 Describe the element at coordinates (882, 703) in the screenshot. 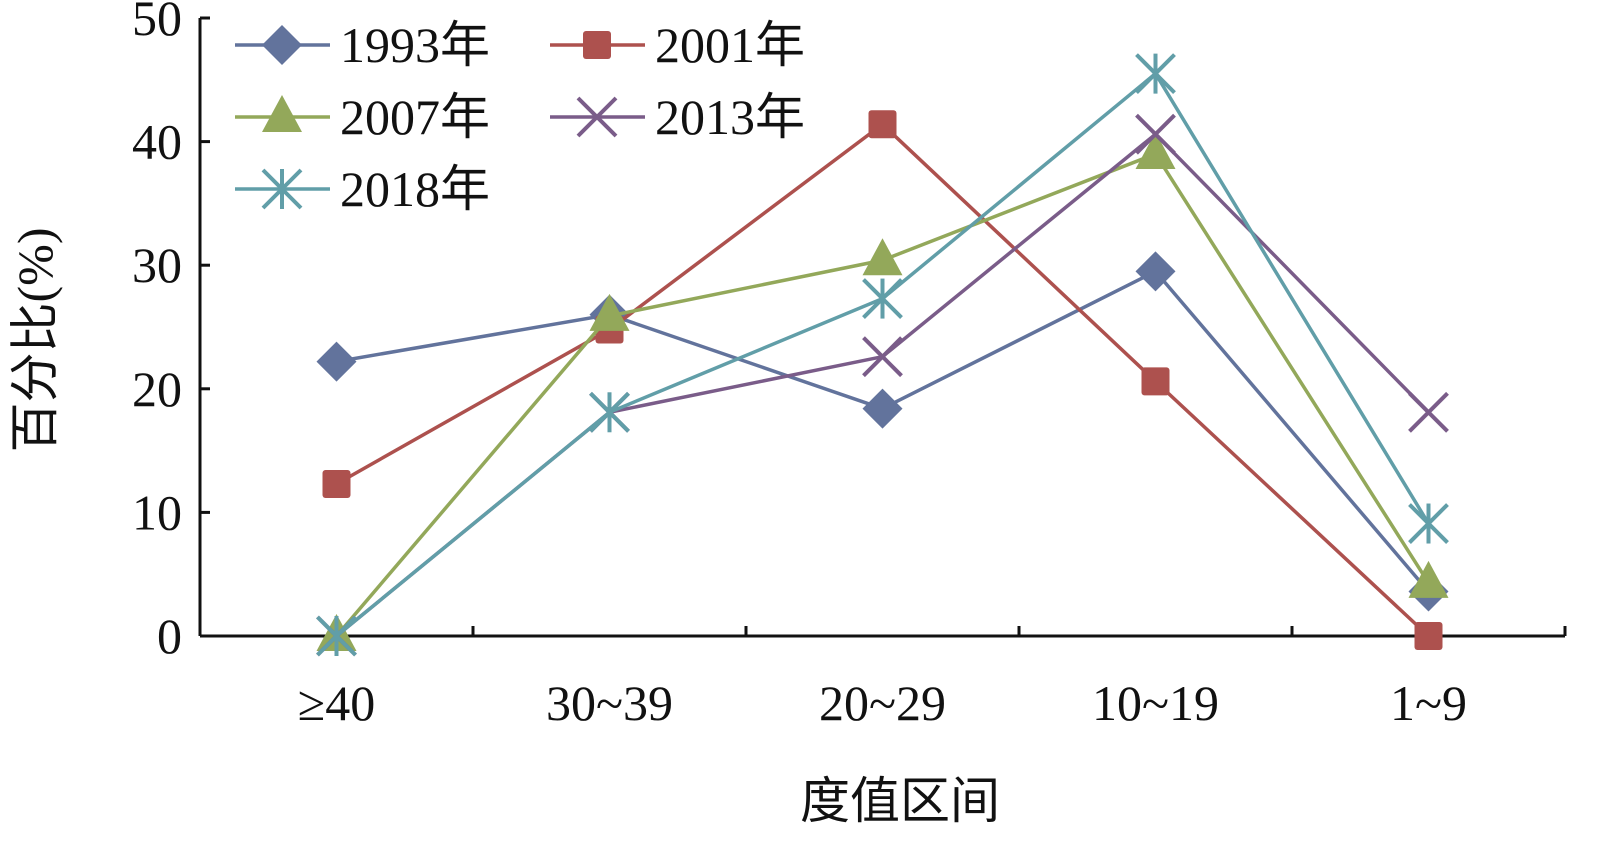

I see `x-tick-label: 20~29` at that location.